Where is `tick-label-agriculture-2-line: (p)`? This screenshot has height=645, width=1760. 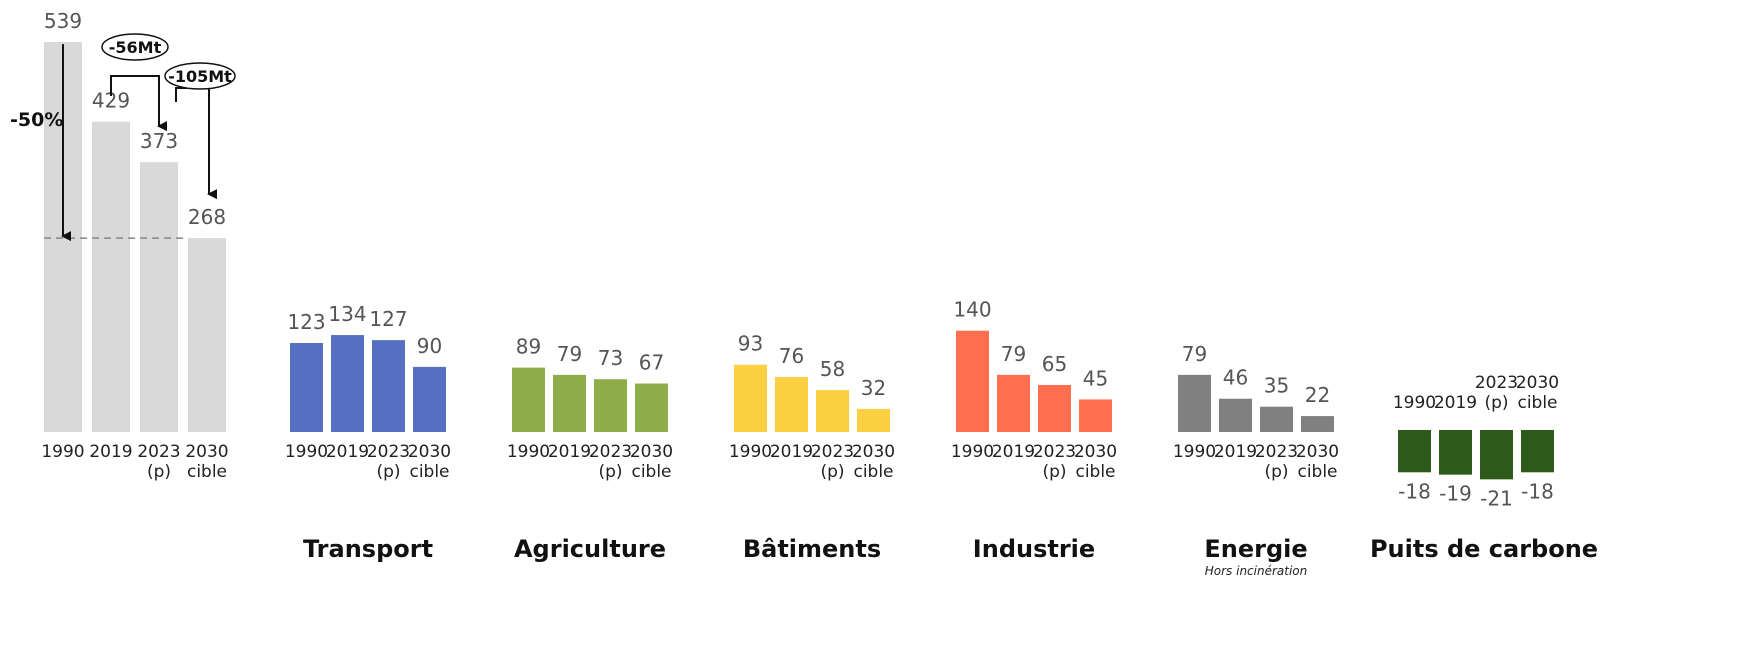
tick-label-agriculture-2-line: (p) is located at coordinates (610, 472).